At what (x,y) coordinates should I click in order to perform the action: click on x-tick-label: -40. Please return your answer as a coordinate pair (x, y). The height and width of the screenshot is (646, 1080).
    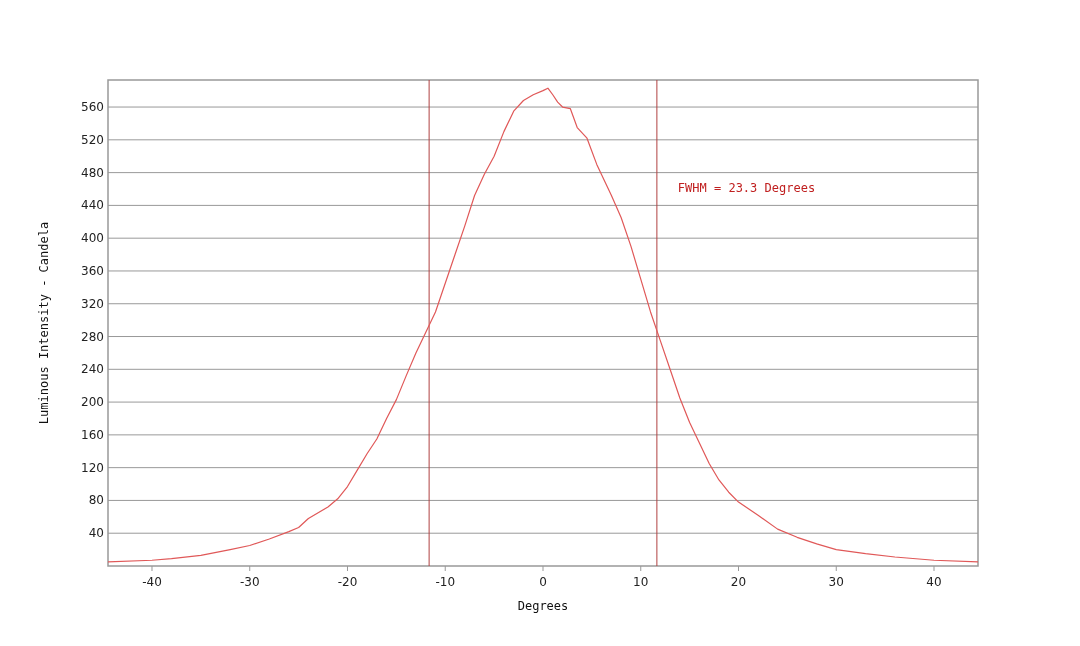
    Looking at the image, I should click on (152, 582).